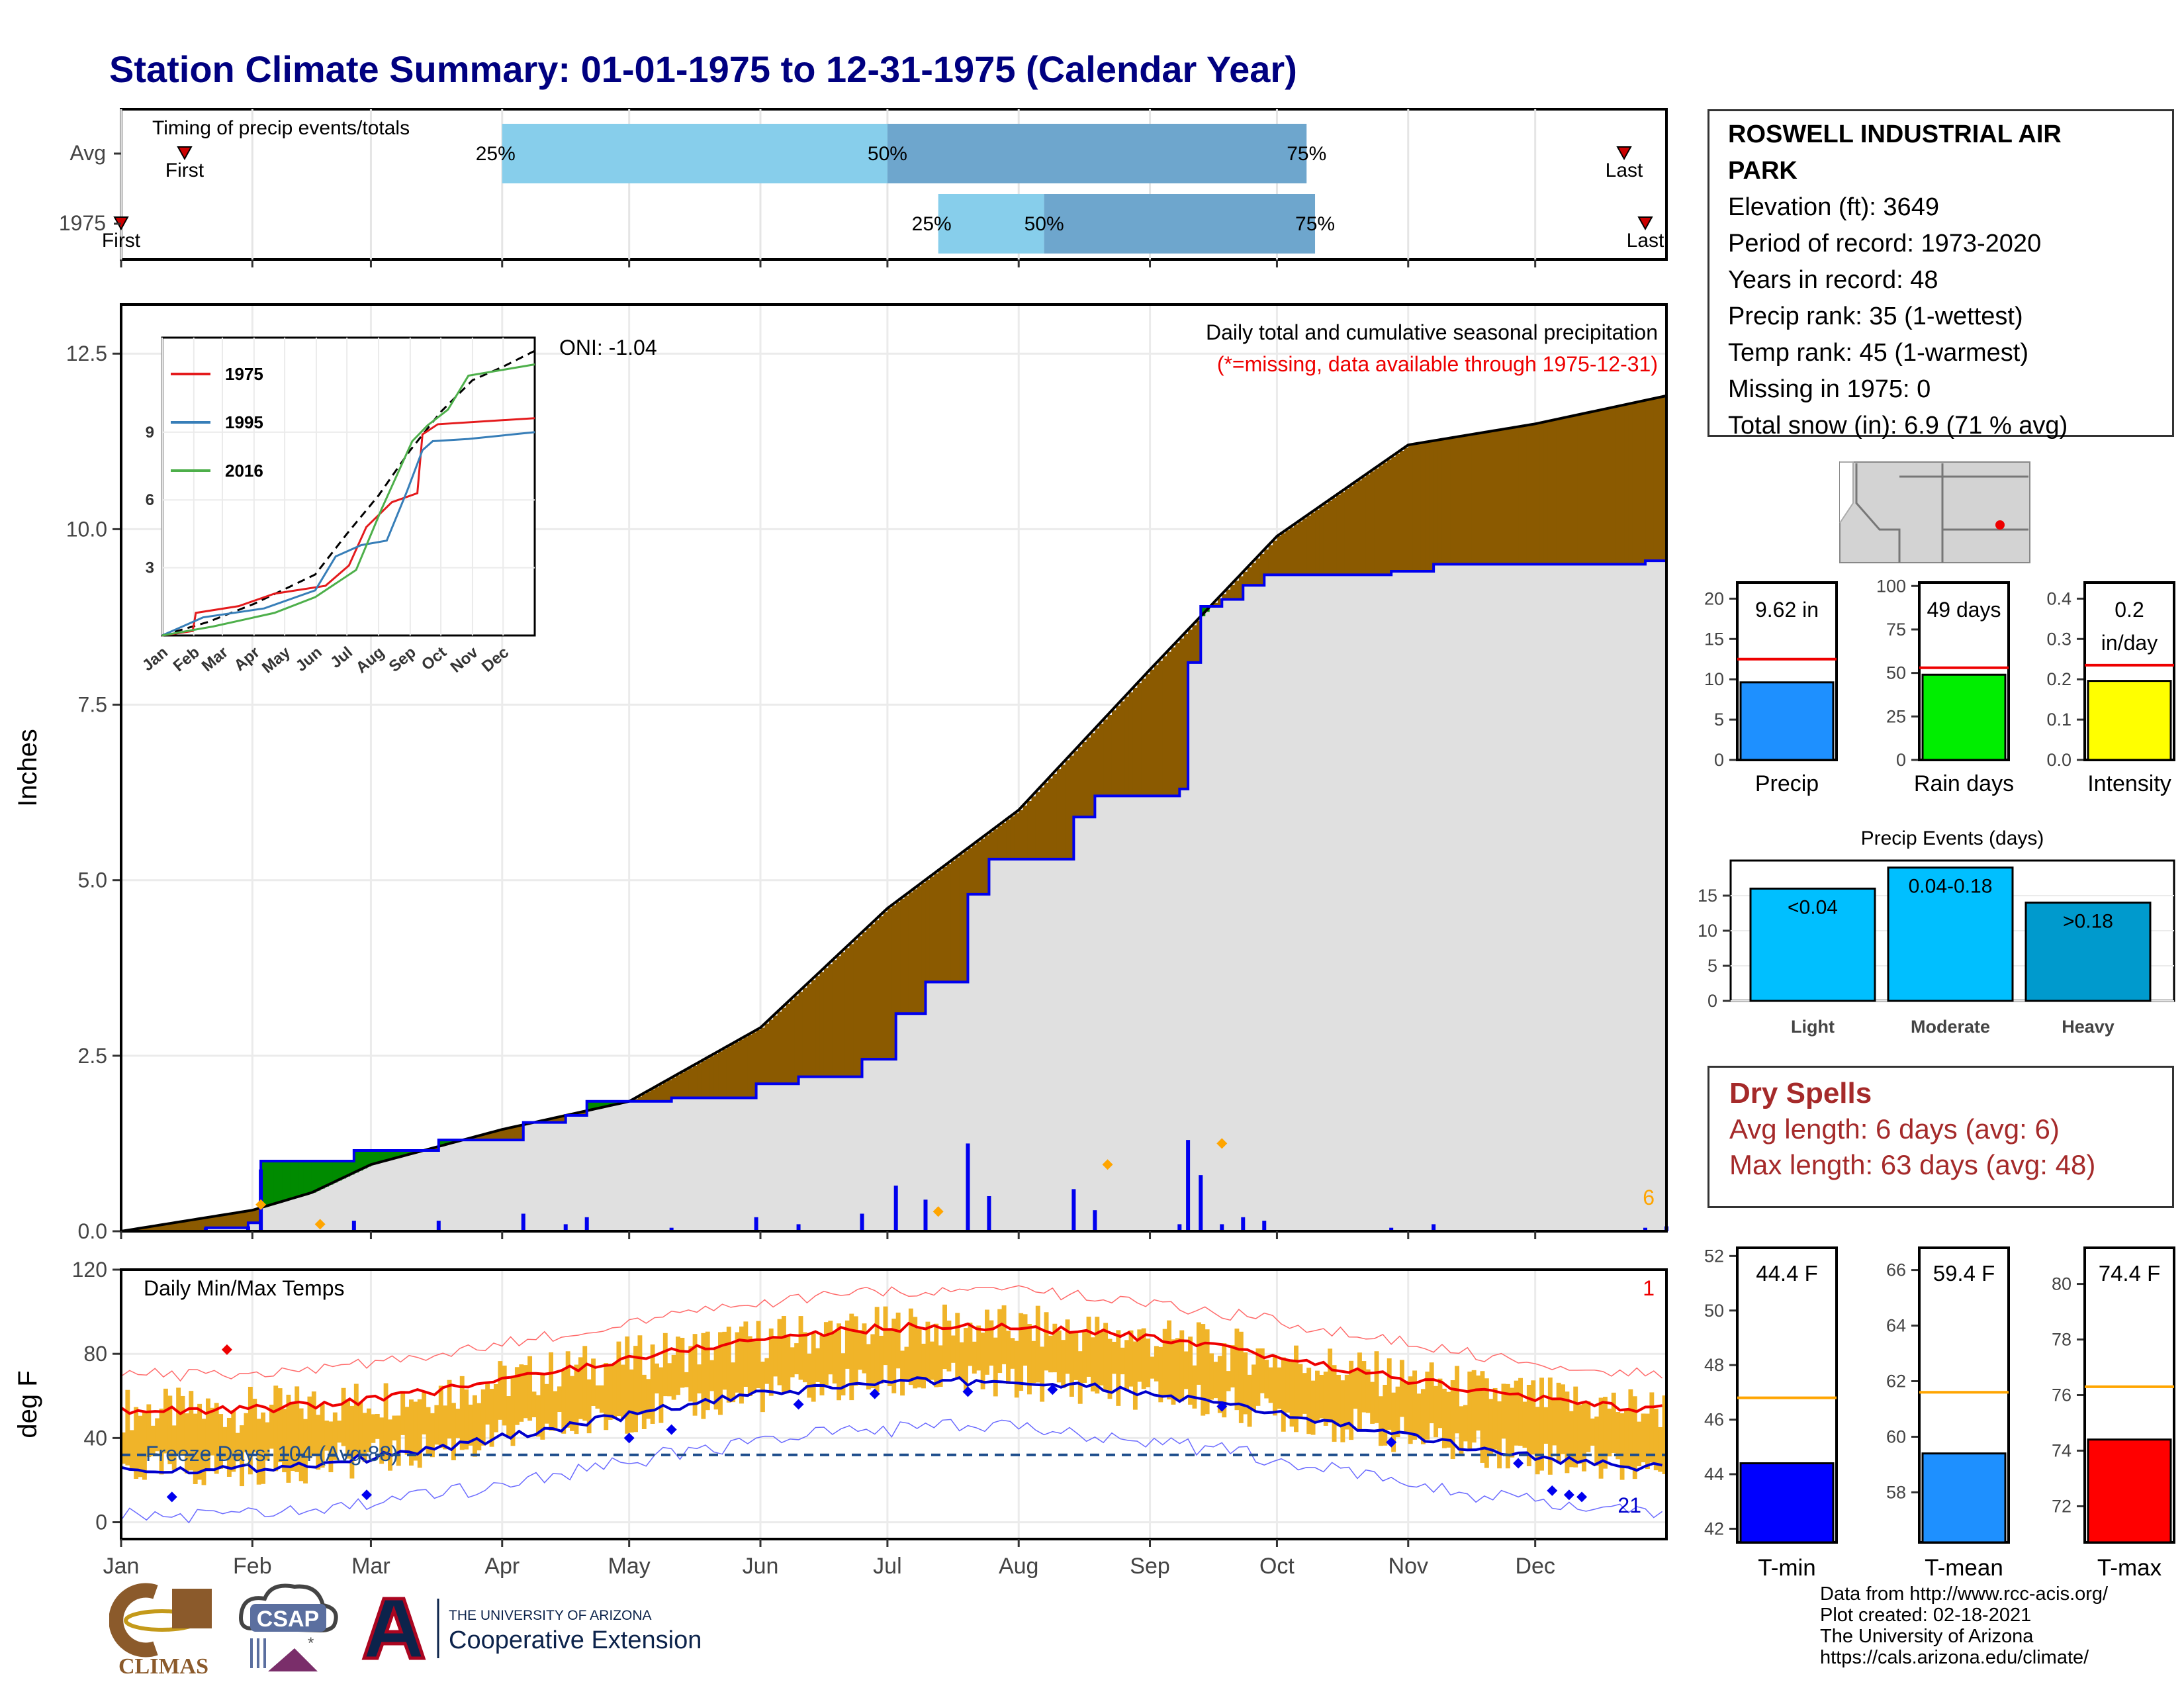 This screenshot has height=1688, width=2184. I want to click on station-snow: Total snow (in): 6.9 (71 % avg), so click(1898, 426).